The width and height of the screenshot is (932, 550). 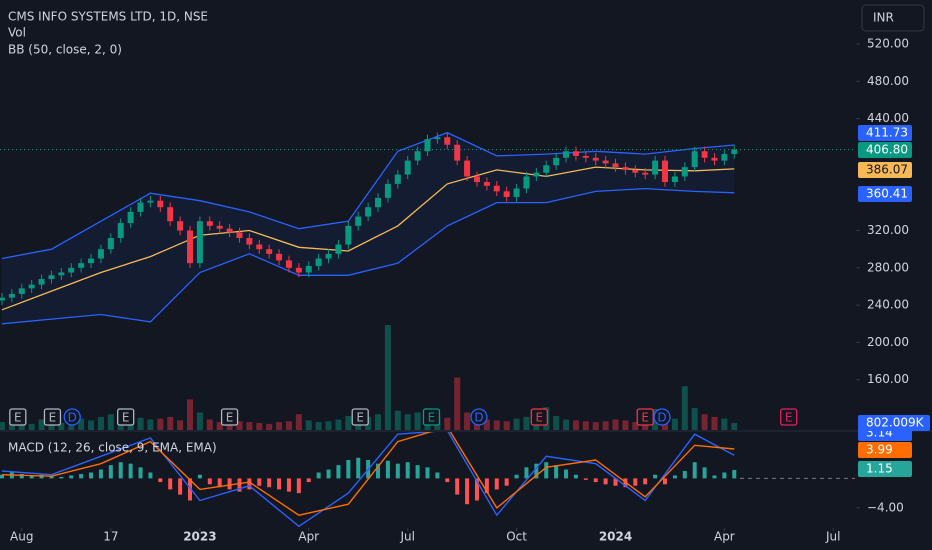 What do you see at coordinates (883, 18) in the screenshot?
I see `currency-label: INR` at bounding box center [883, 18].